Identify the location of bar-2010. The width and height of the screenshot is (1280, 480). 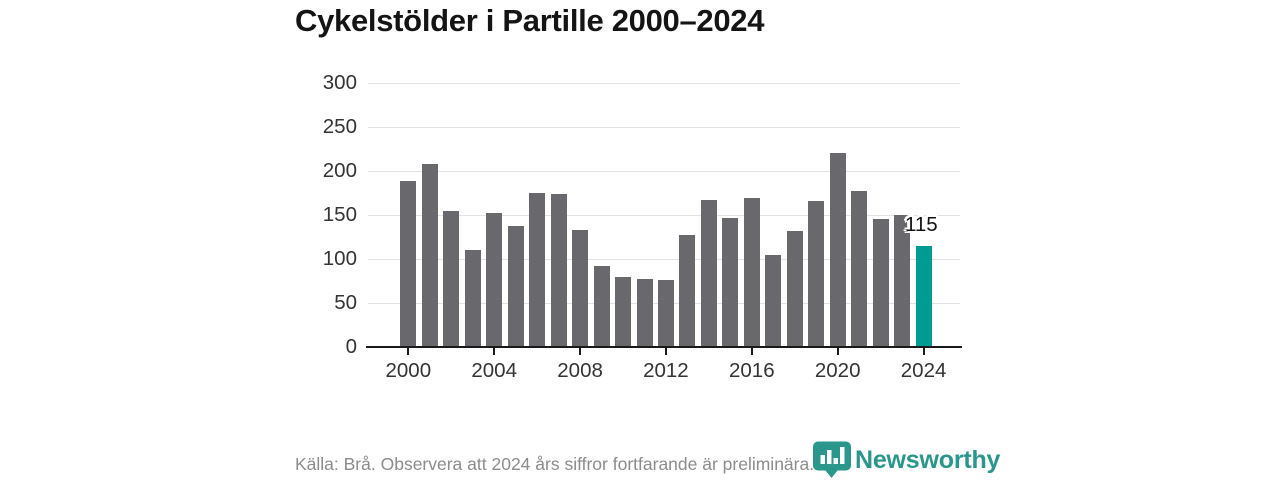
(623, 312).